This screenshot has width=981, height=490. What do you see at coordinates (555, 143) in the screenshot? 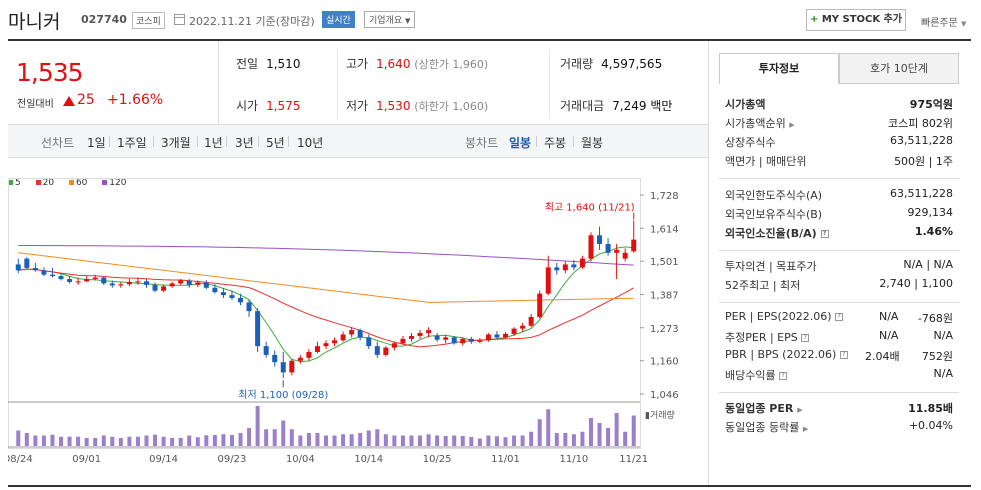
I see `candle-weekly: 주봉` at bounding box center [555, 143].